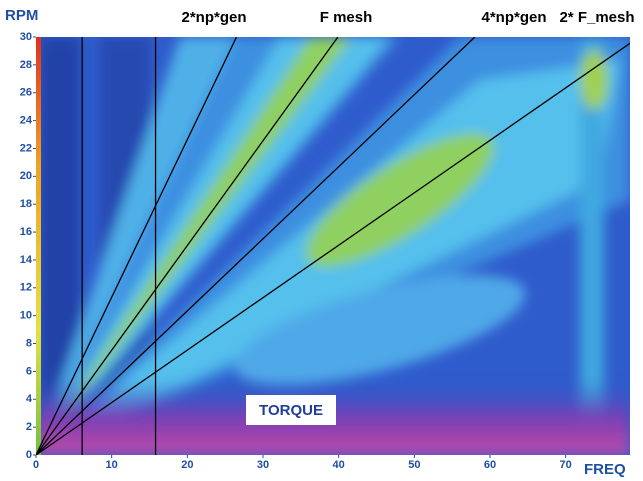 The image size is (643, 481). What do you see at coordinates (26, 204) in the screenshot?
I see `y-tick-label: 18` at bounding box center [26, 204].